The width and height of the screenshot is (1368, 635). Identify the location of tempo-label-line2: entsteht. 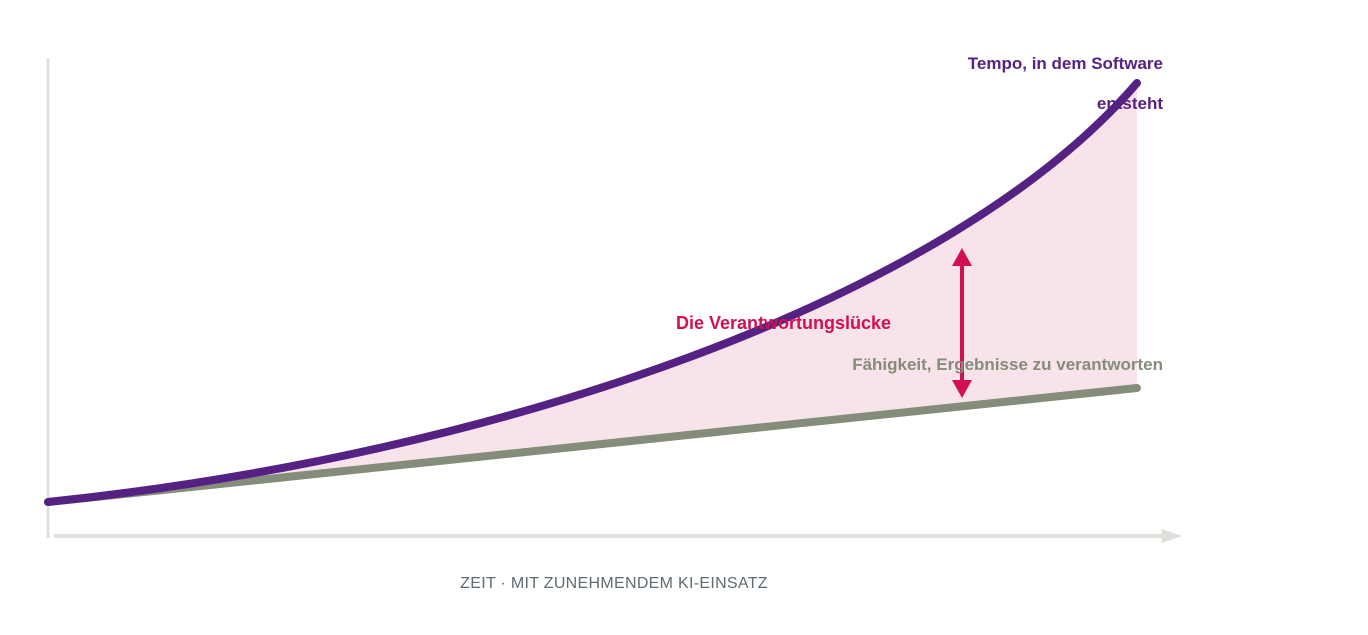
(1130, 103).